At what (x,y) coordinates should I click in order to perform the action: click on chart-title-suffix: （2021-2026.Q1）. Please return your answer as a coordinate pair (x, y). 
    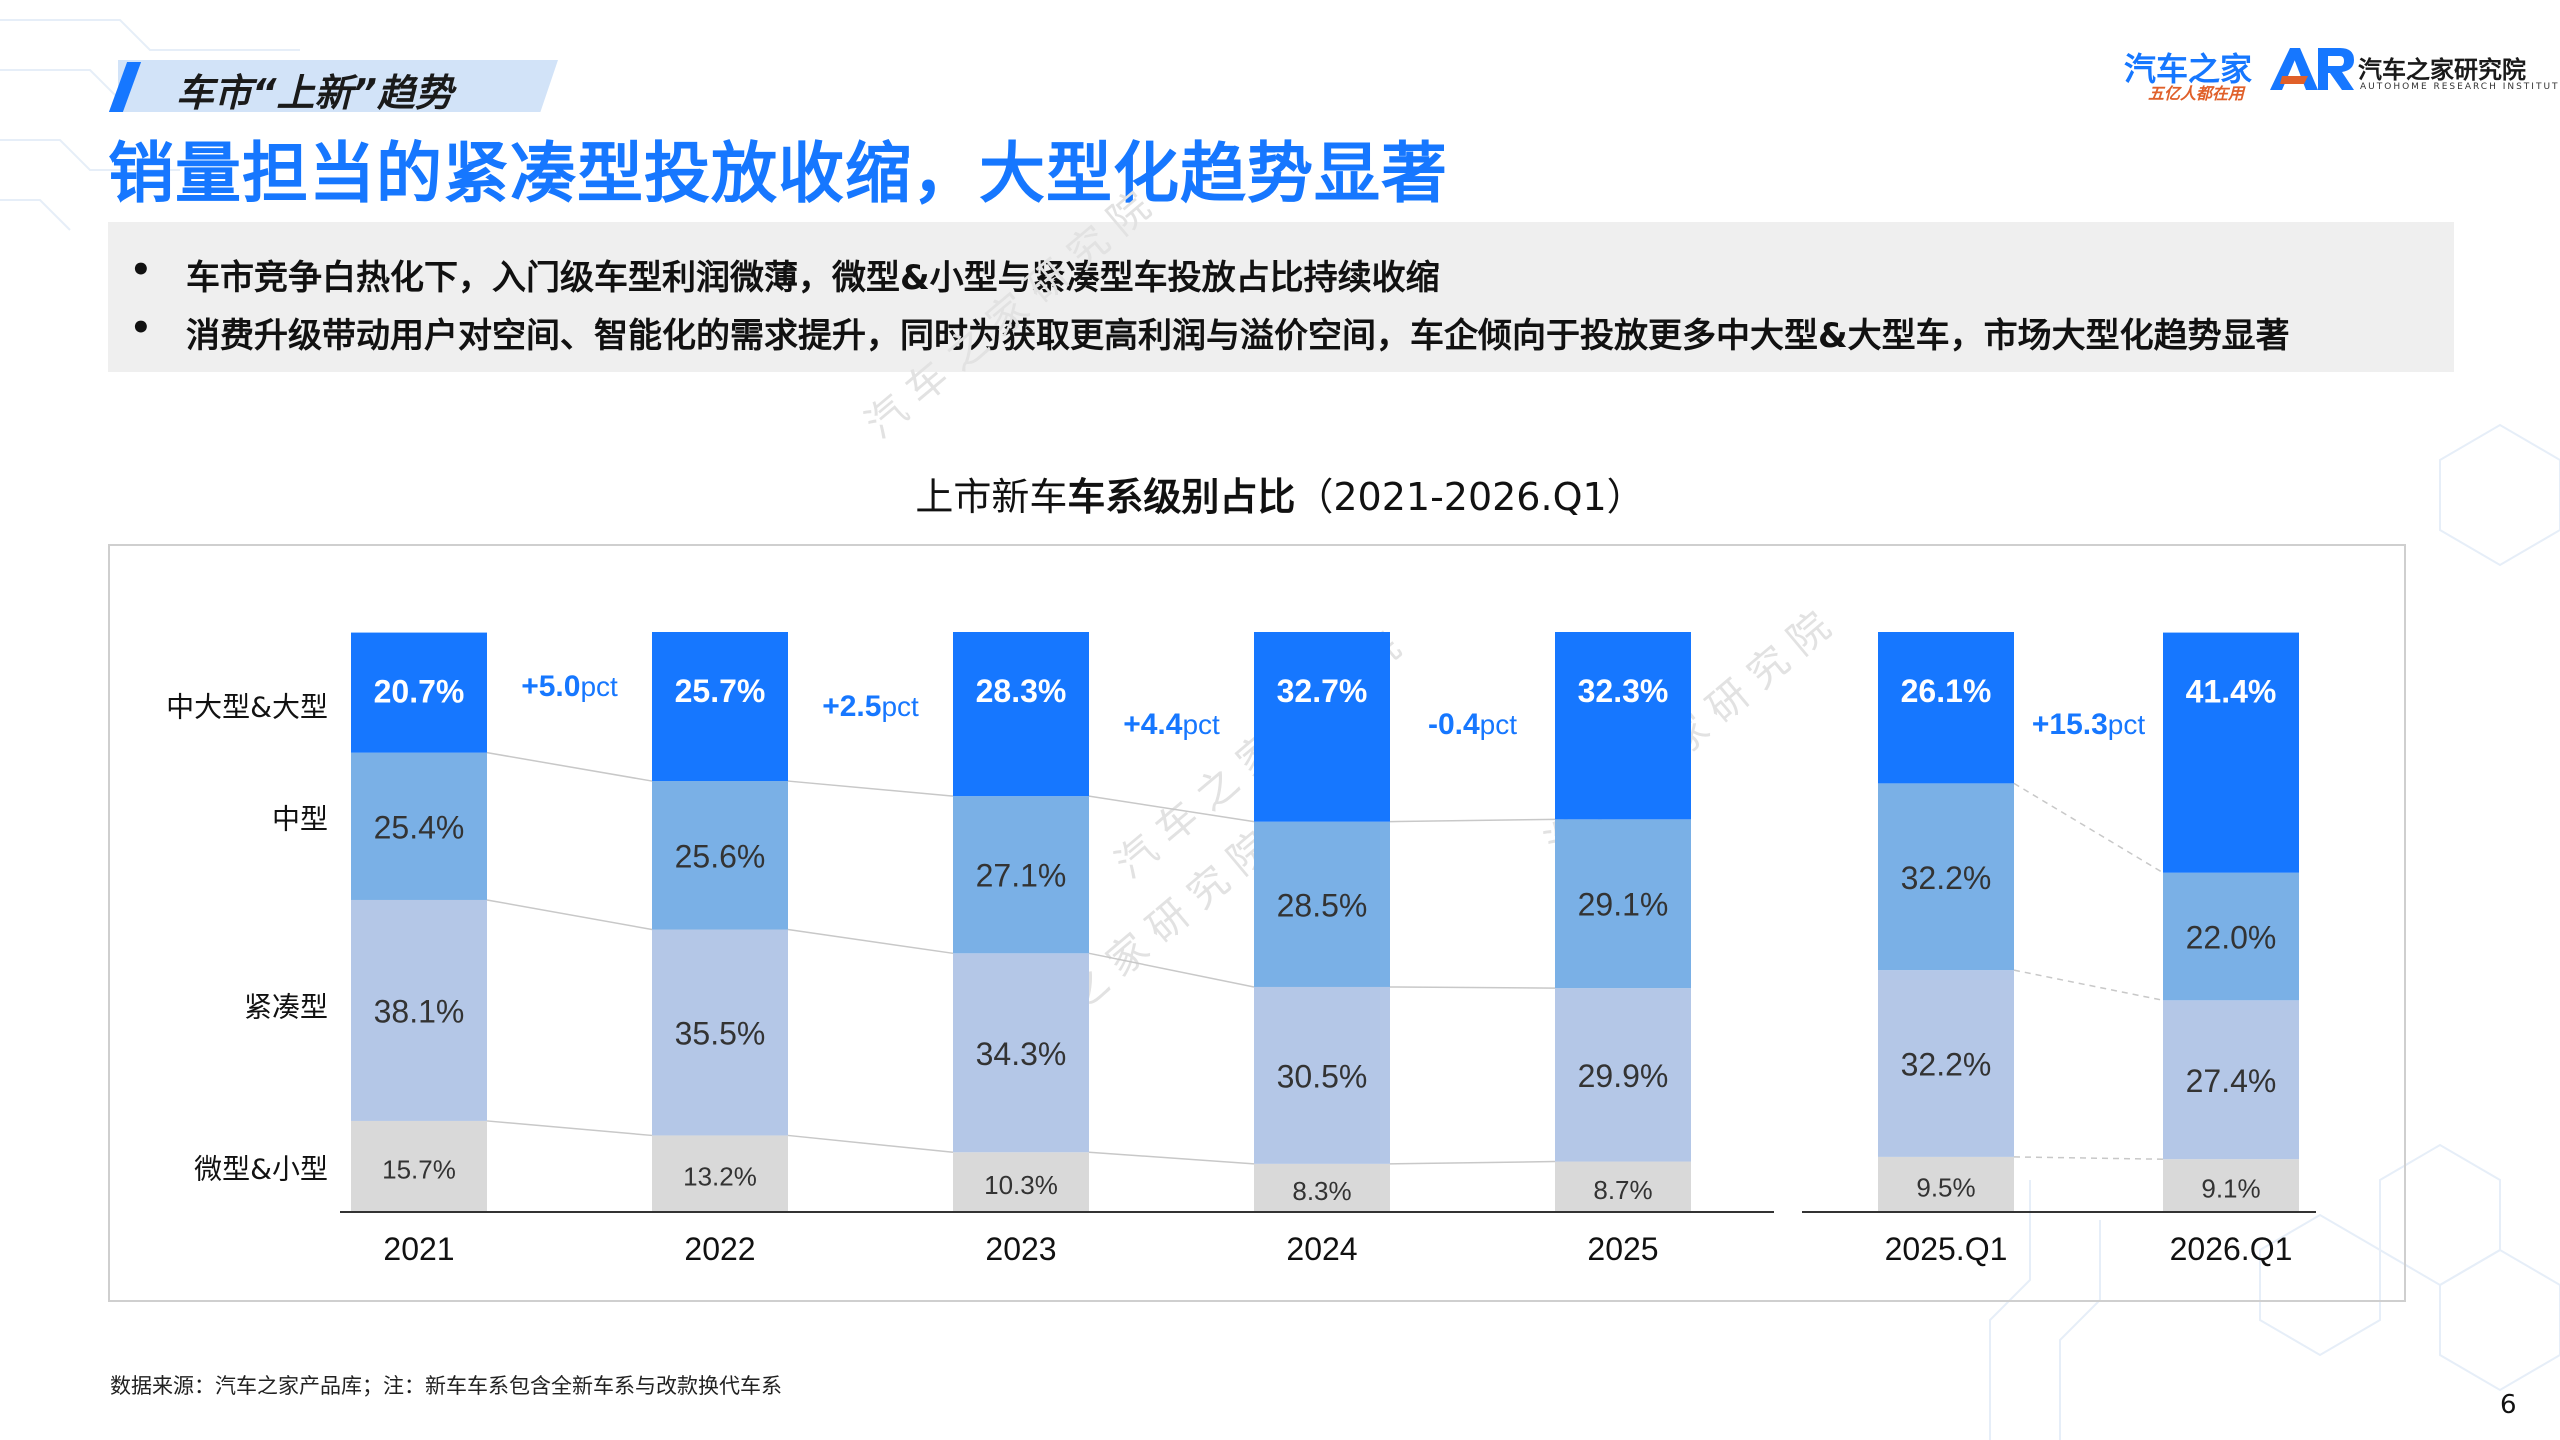
    Looking at the image, I should click on (1470, 497).